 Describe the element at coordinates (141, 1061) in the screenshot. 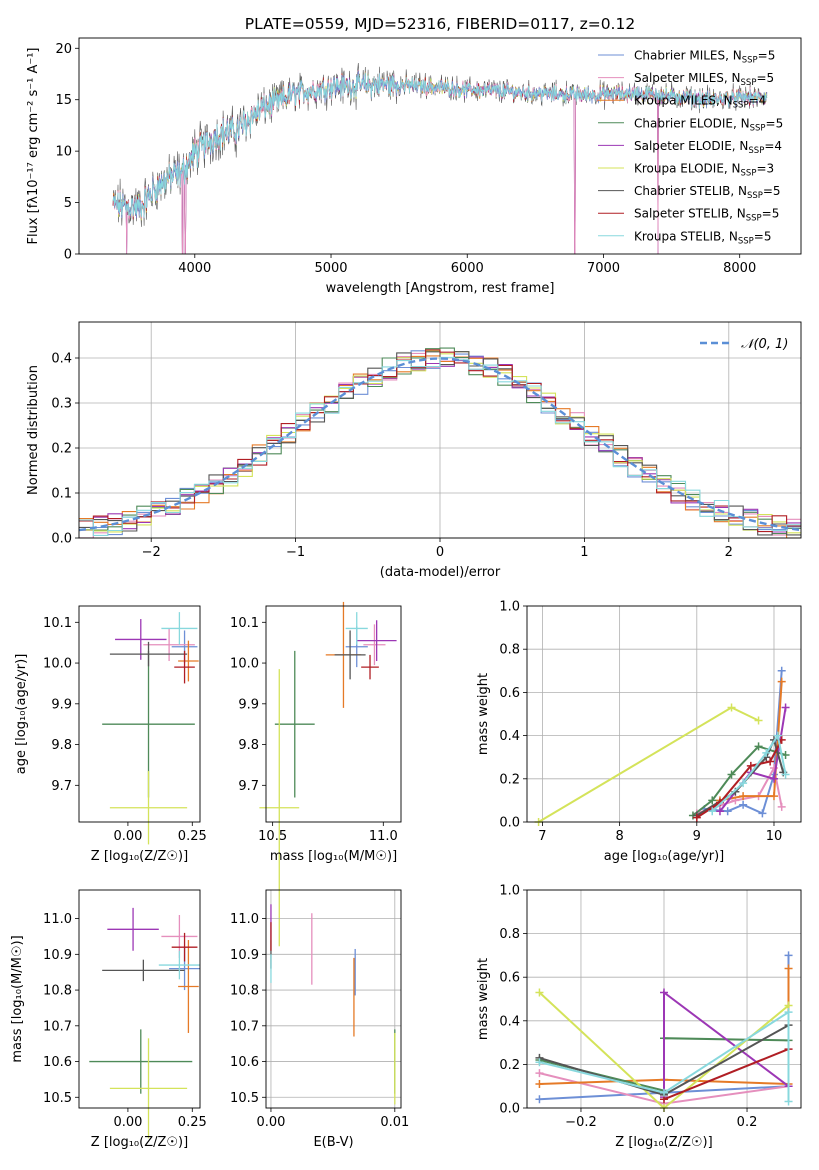

I see `errorbar-chabrier-elodie` at that location.